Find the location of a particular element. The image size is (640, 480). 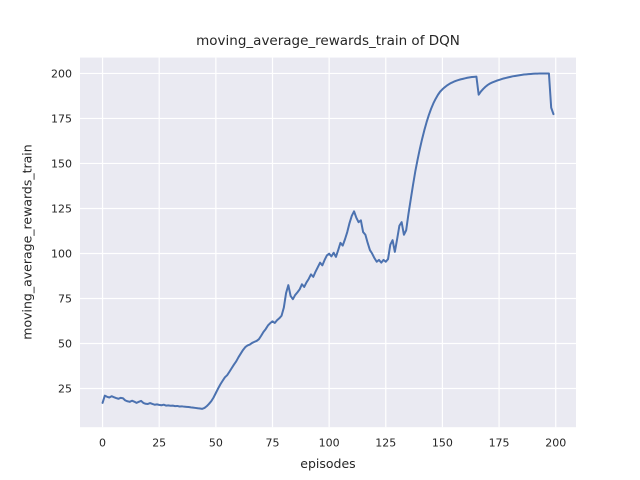

x-tick-label: 150 is located at coordinates (442, 443).